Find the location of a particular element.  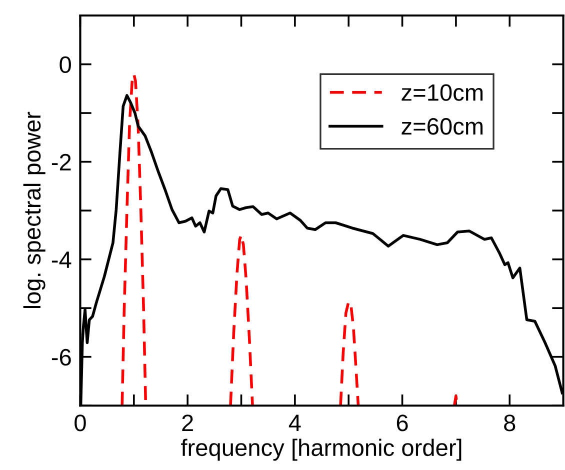

x-tick-label: 6 is located at coordinates (402, 423).